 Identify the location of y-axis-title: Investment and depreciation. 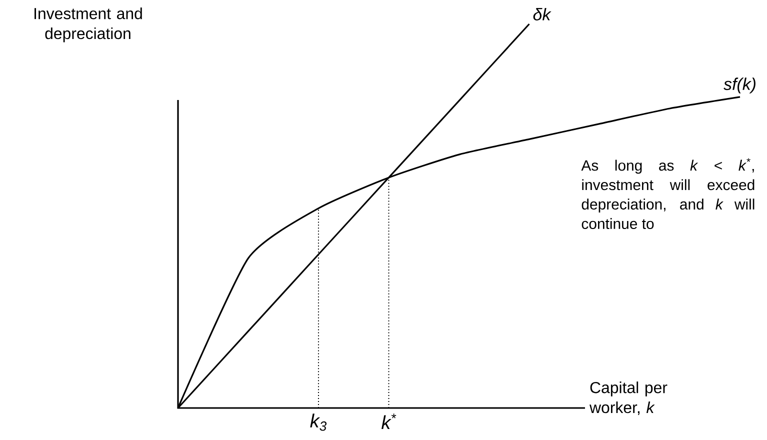
(88, 25).